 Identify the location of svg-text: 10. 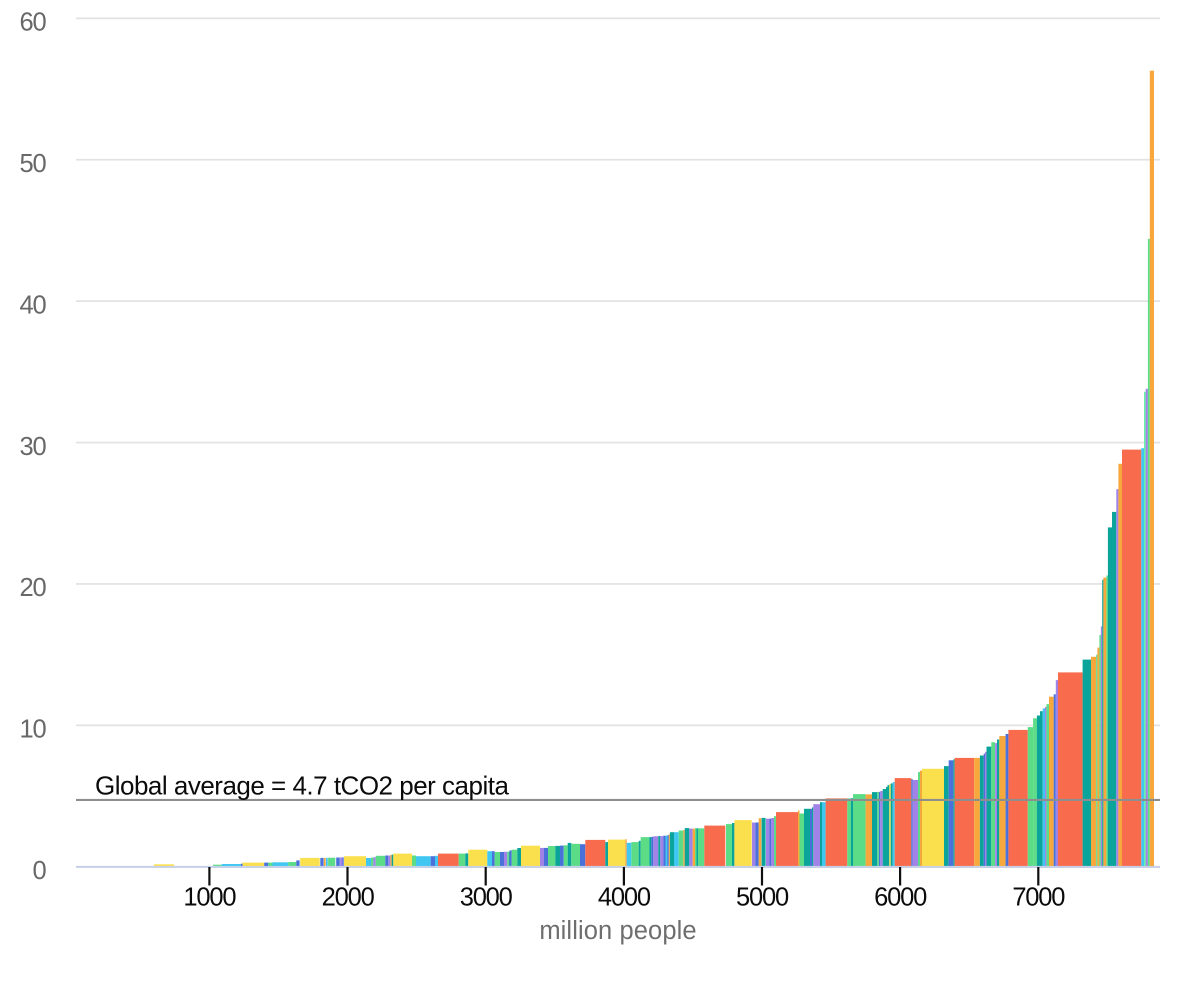
(33, 730).